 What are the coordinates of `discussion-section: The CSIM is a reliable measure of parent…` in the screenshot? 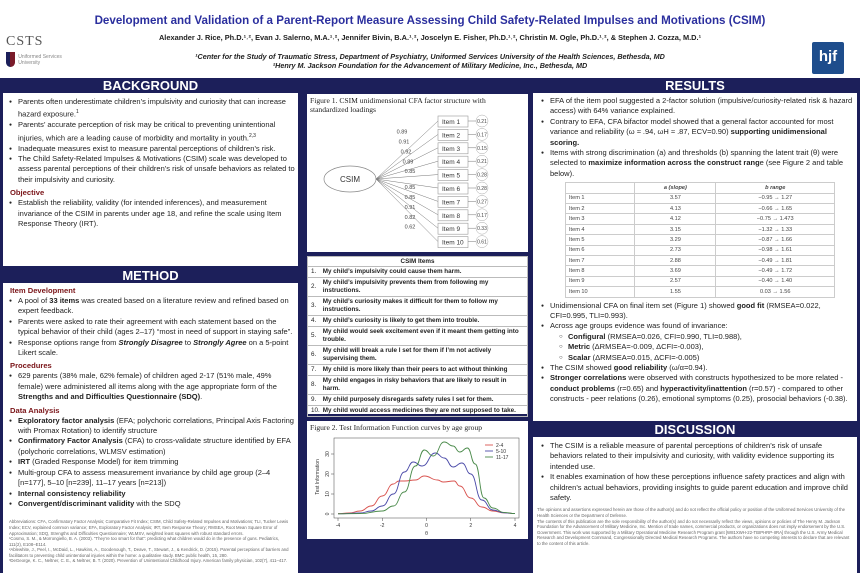 It's located at (695, 505).